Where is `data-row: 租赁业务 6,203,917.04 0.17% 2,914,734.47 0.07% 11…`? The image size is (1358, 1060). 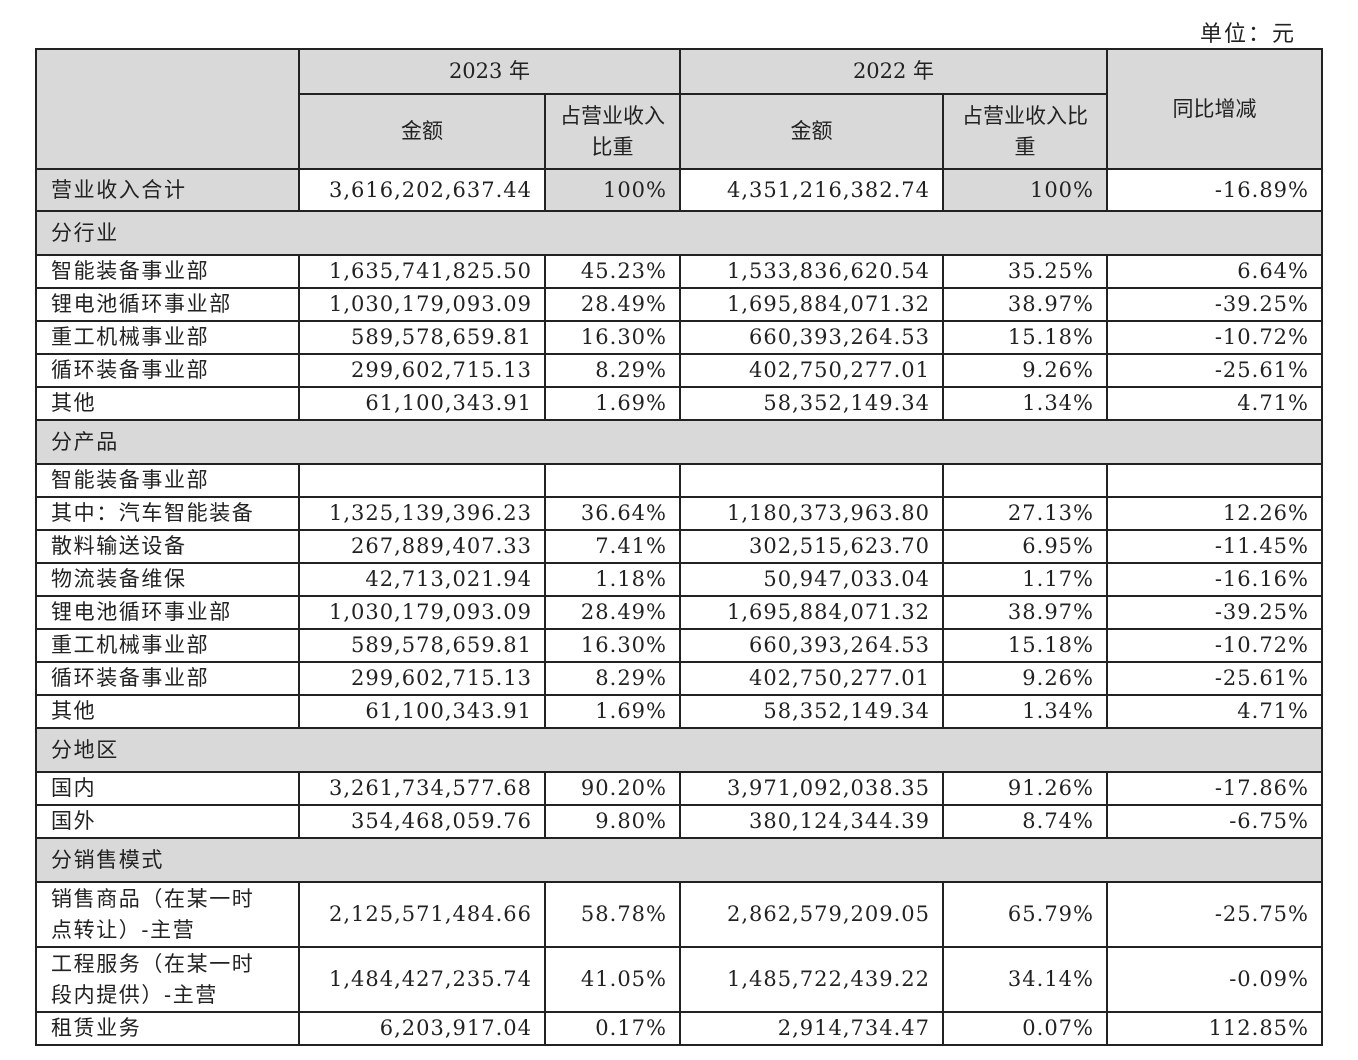
data-row: 租赁业务 6,203,917.04 0.17% 2,914,734.47 0.07% 11… is located at coordinates (679, 1028).